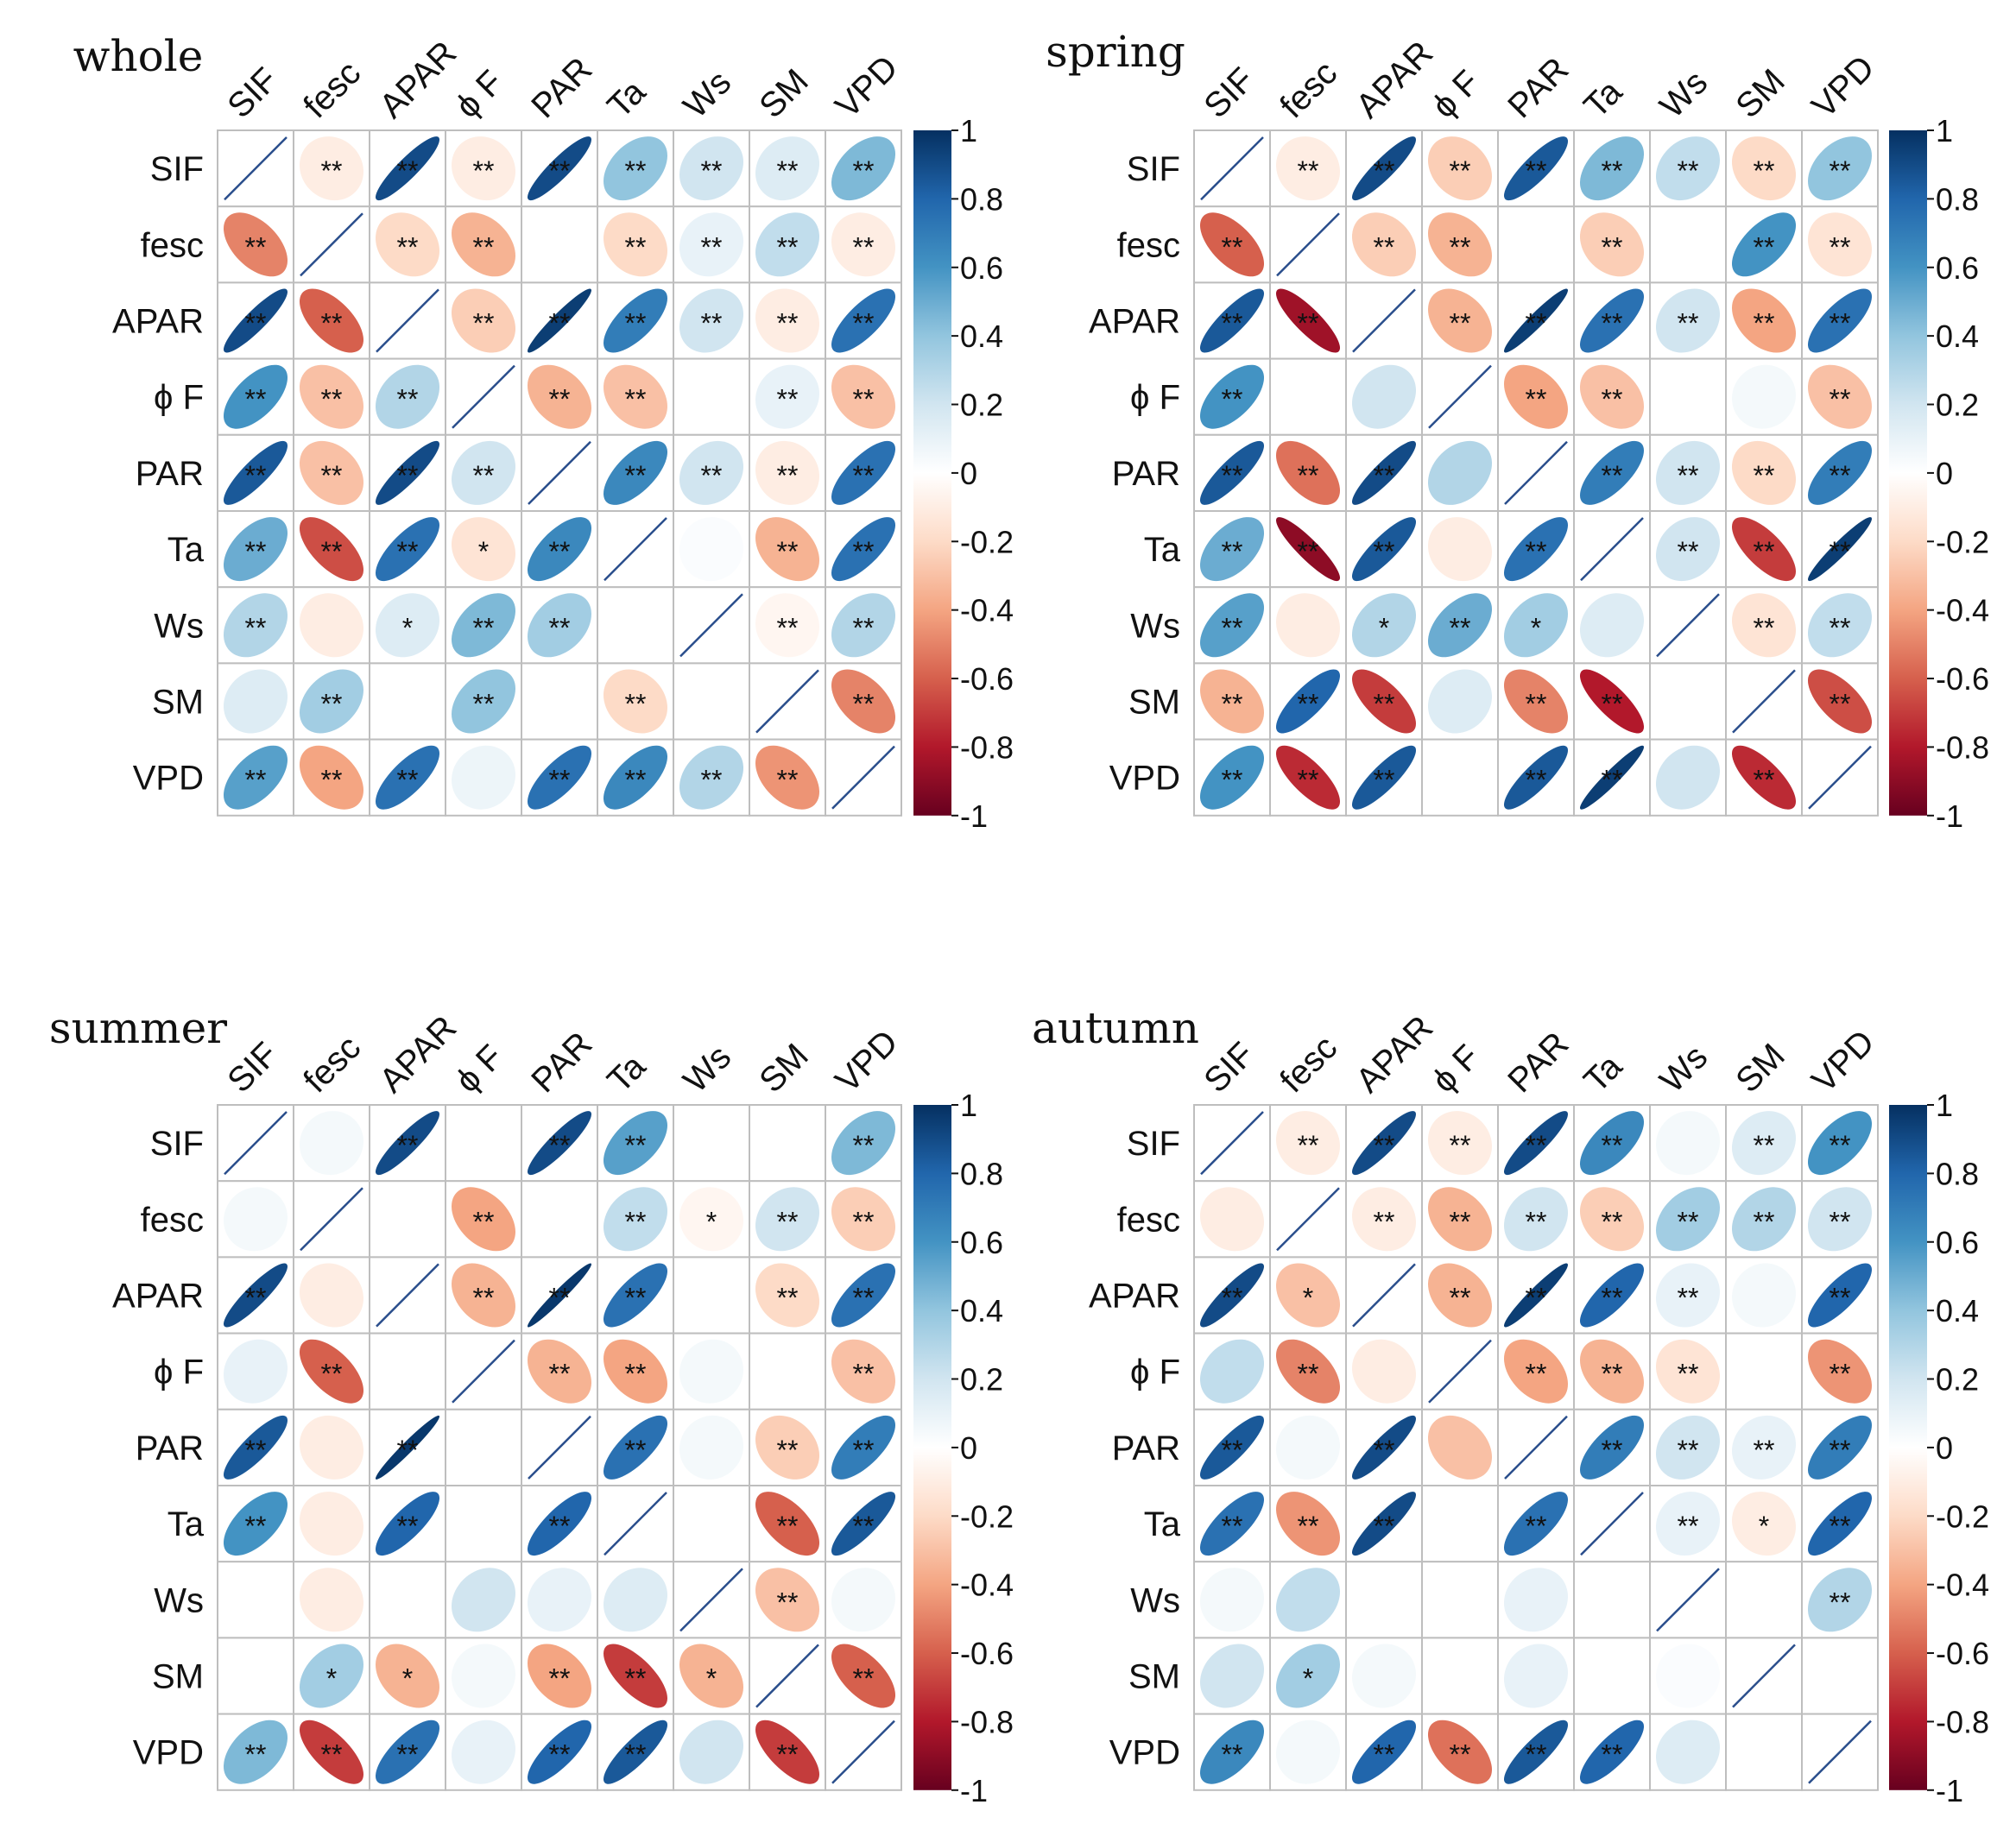  What do you see at coordinates (981, 336) in the screenshot?
I see `colorbar-tick-label: 0.4` at bounding box center [981, 336].